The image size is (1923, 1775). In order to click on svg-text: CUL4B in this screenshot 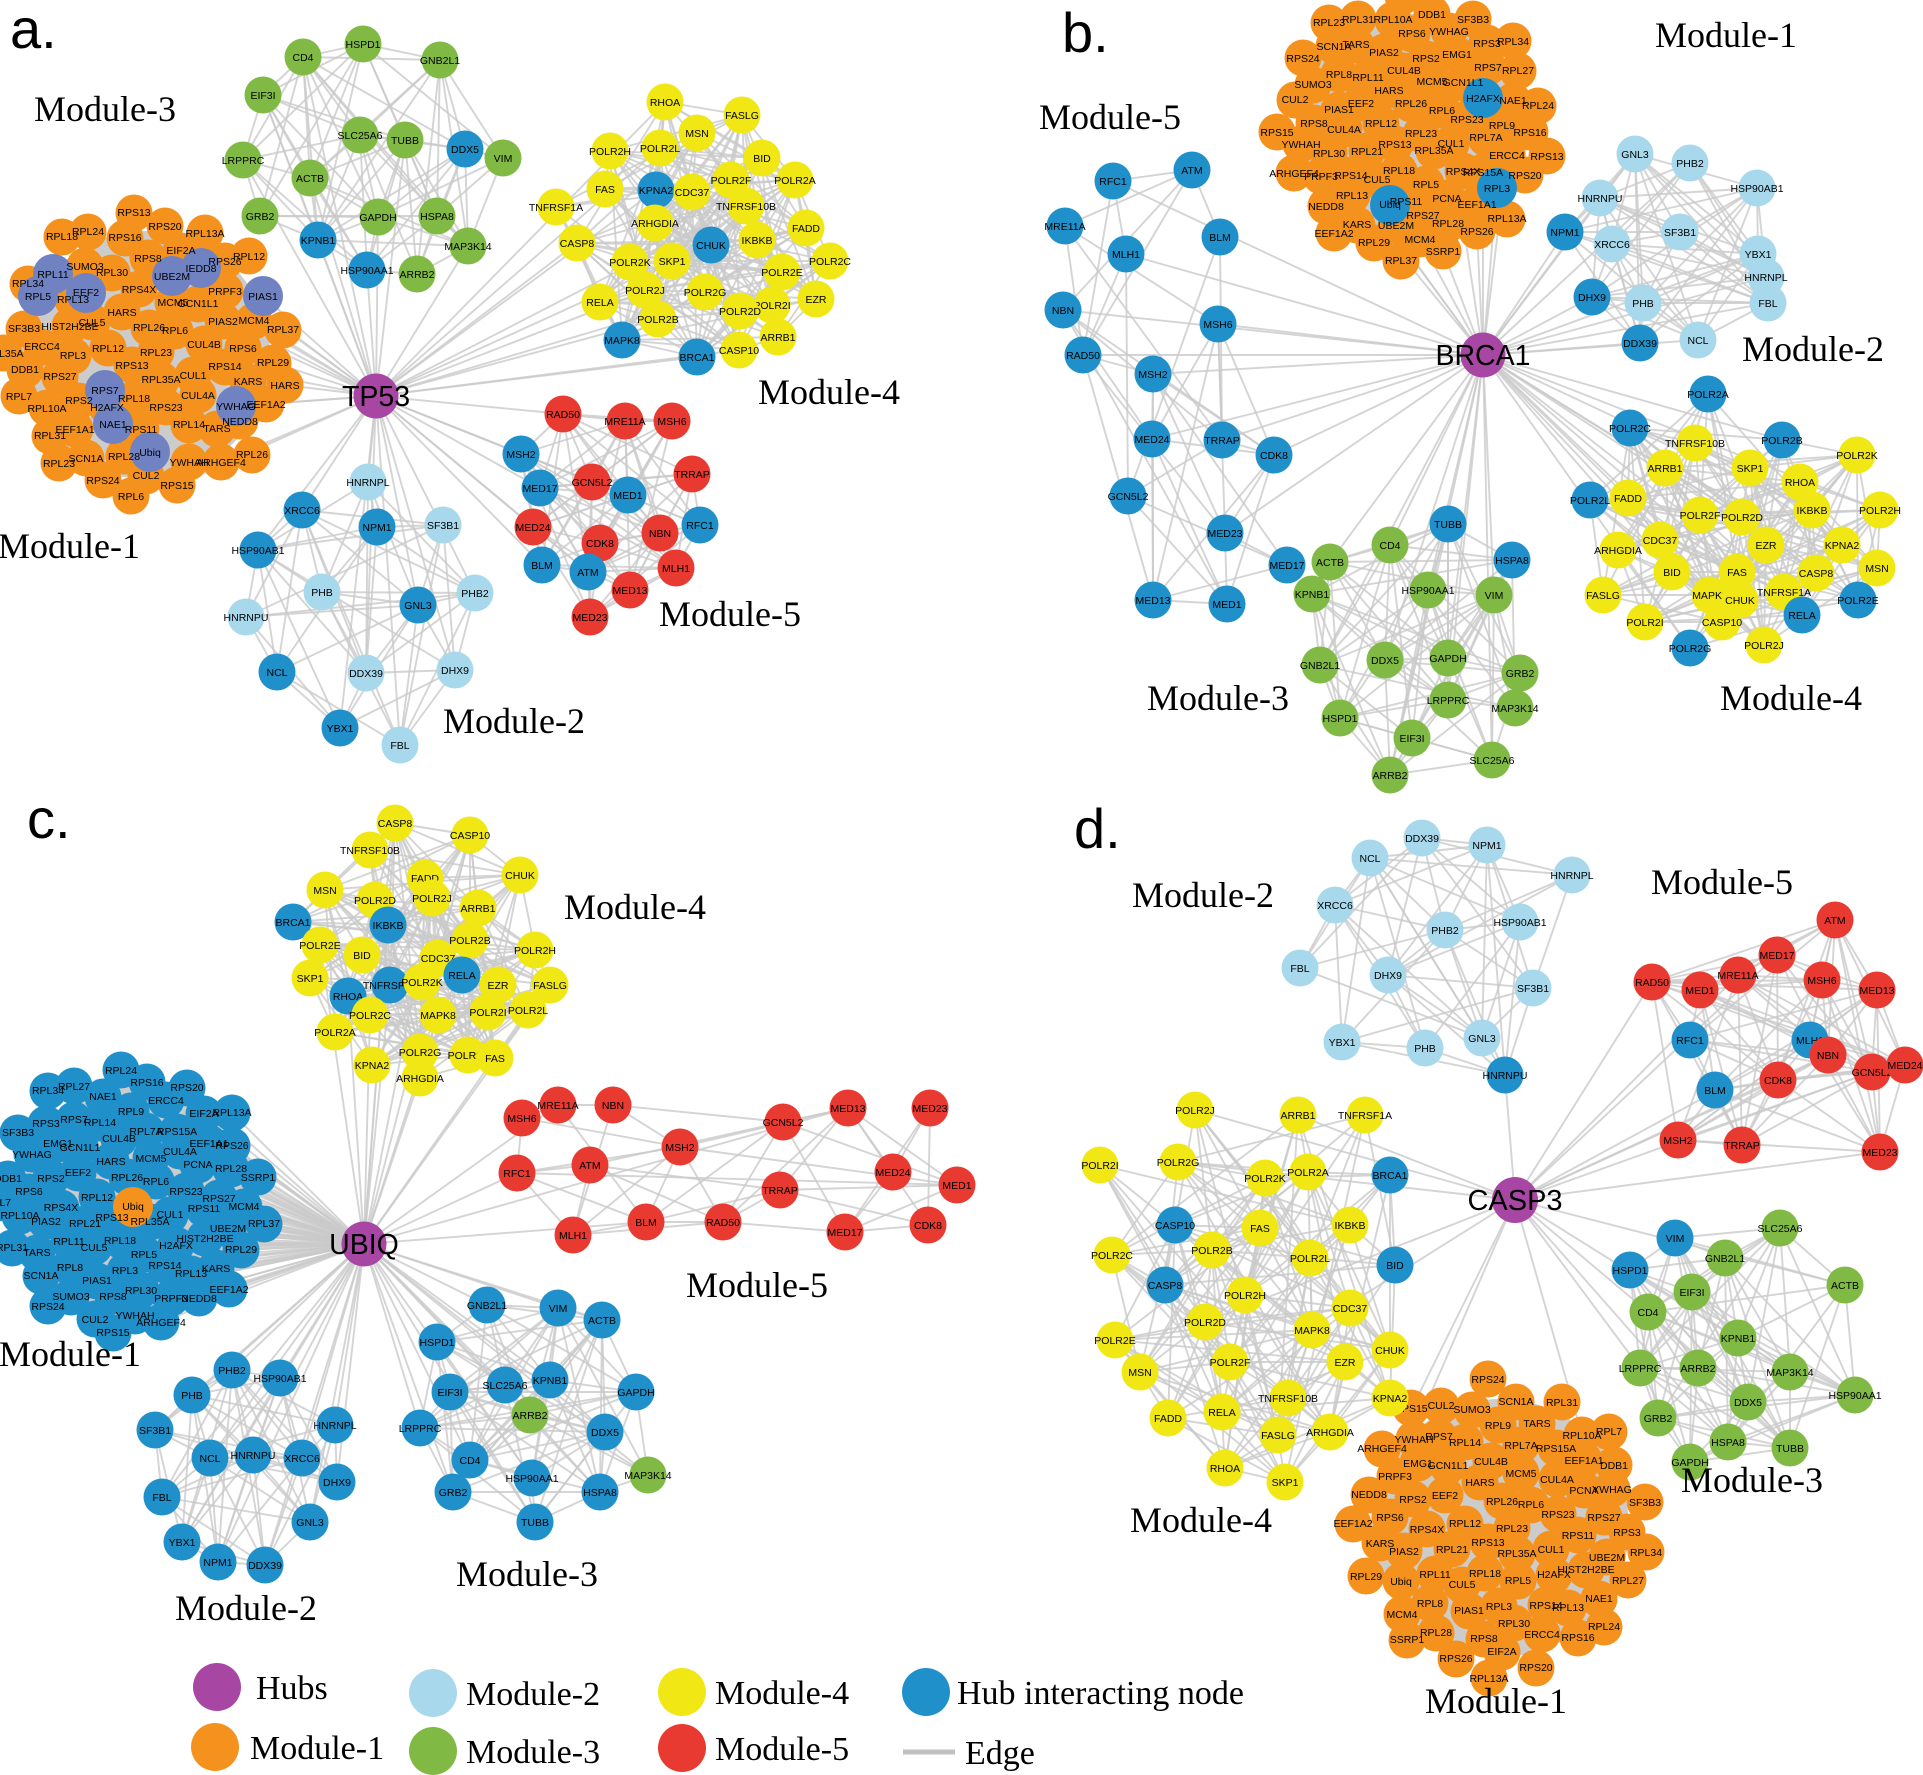, I will do `click(1404, 71)`.